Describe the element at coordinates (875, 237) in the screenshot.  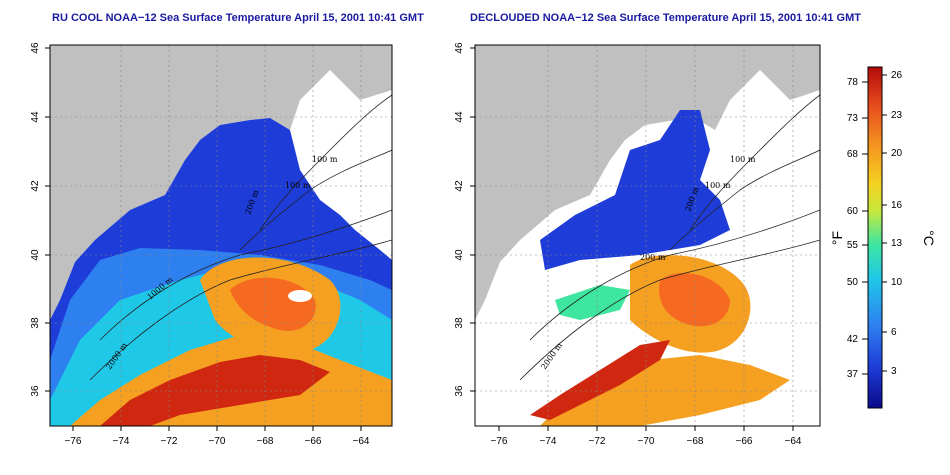
I see `colorbar-gradient` at that location.